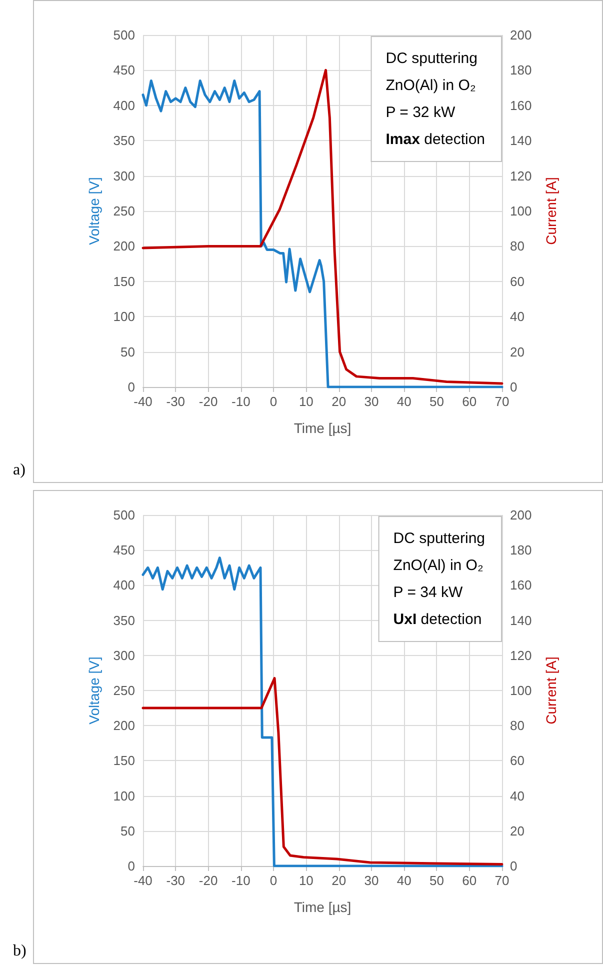 The image size is (603, 966). I want to click on annotation: UxI detection, so click(437, 619).